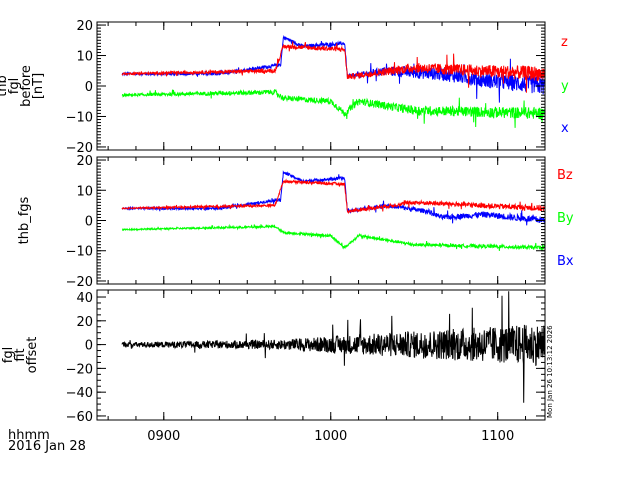 The height and width of the screenshot is (480, 640). I want to click on ylabel-line: thb_fgs, so click(24, 220).